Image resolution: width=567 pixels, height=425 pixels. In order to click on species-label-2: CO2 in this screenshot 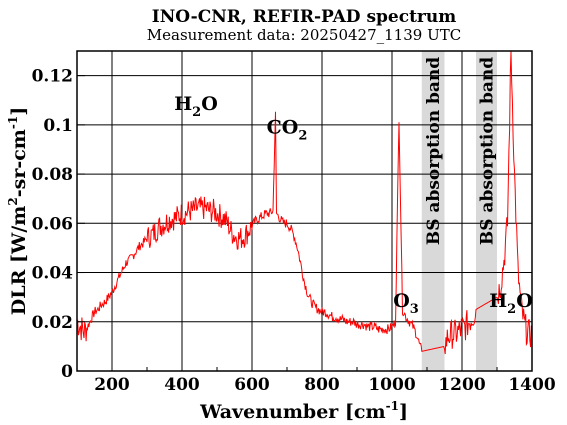, I will do `click(287, 129)`.